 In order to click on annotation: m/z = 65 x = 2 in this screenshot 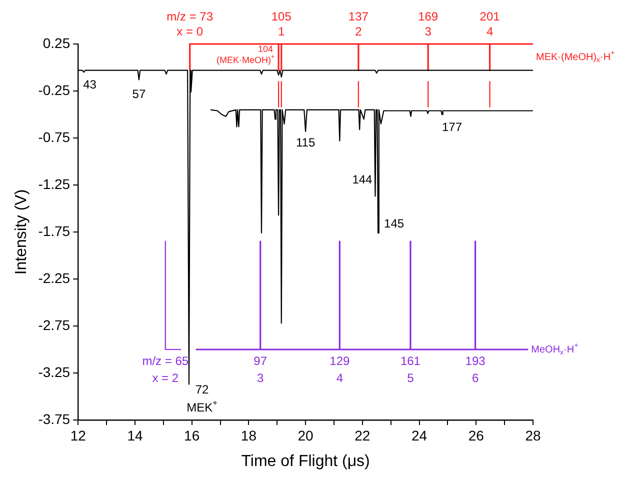, I will do `click(165, 369)`.